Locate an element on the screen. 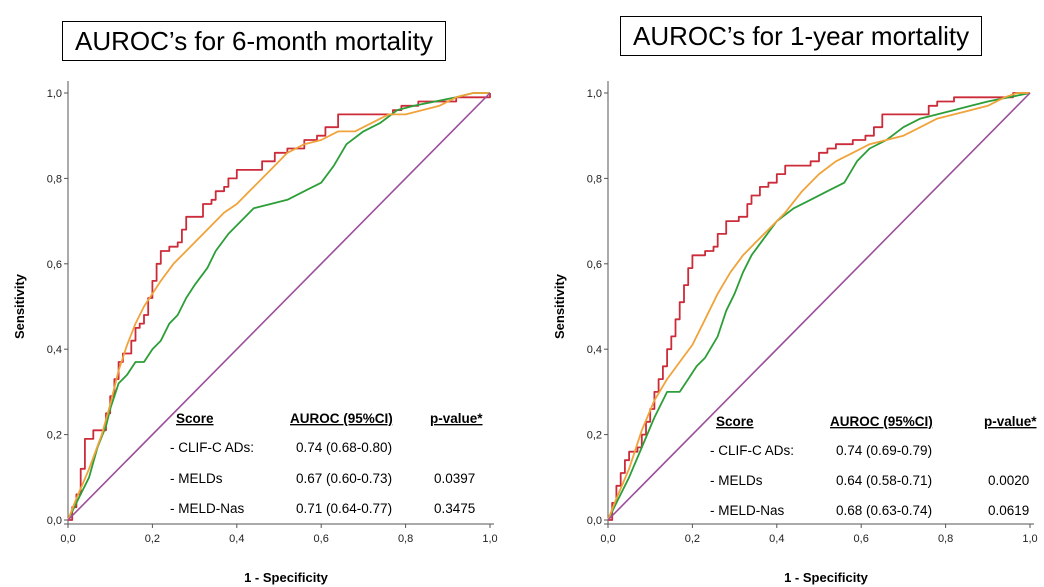  table-cell: 0.64 (0.58-0.71) is located at coordinates (884, 480).